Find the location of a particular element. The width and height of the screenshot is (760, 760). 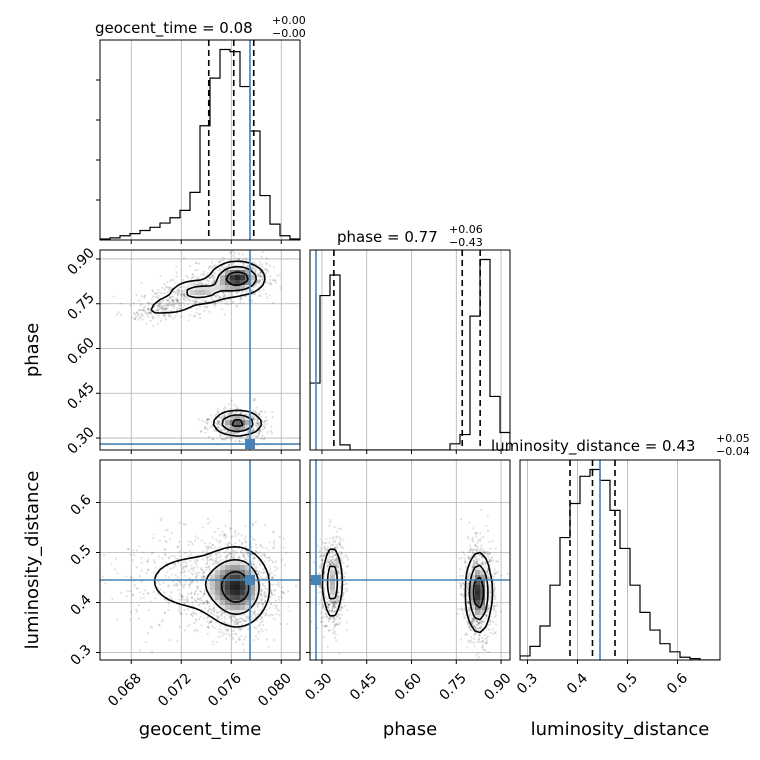

panel-content is located at coordinates (410, 350).